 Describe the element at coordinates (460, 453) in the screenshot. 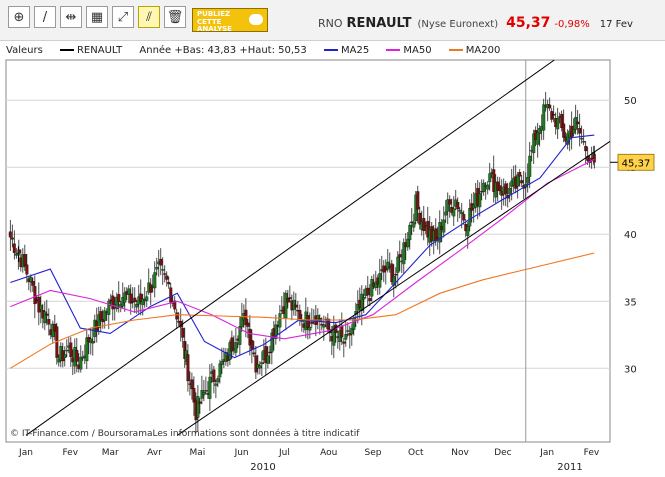

I see `x-tick-label: Nov` at that location.